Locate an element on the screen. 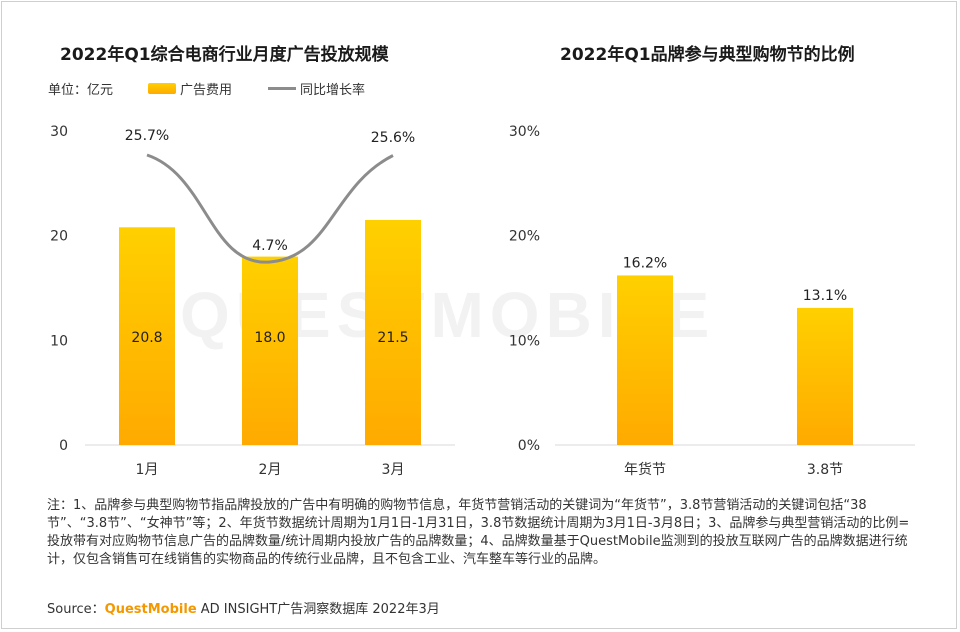 The width and height of the screenshot is (960, 632). right-chart-title: 2022年Q1品牌参与典型购物节的比例 is located at coordinates (707, 55).